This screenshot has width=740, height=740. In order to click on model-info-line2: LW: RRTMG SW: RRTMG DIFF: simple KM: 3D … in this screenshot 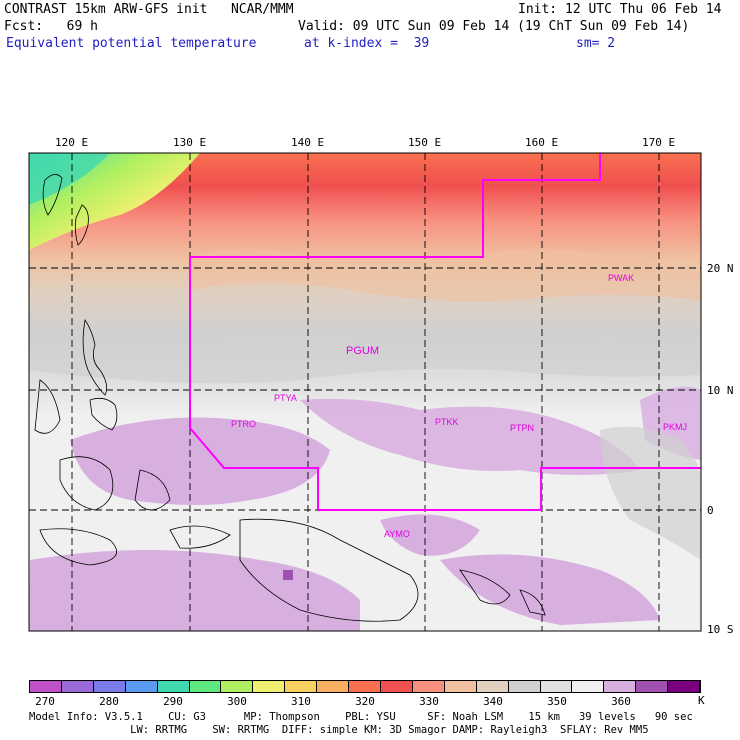, I will do `click(339, 730)`.